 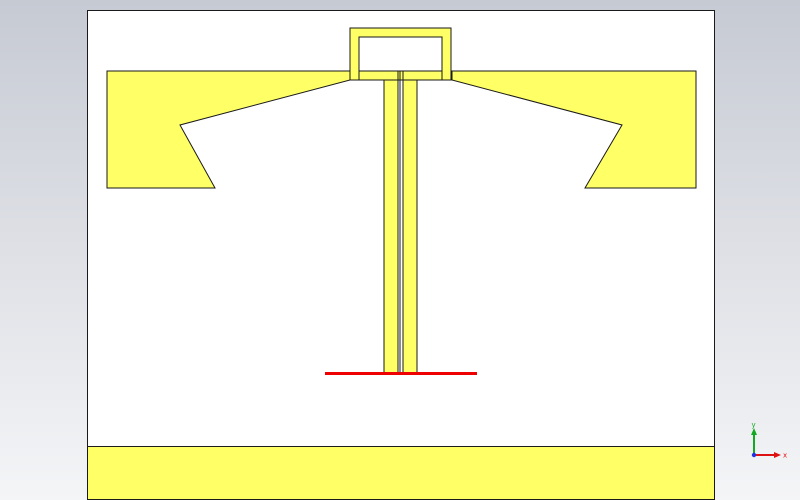 What do you see at coordinates (422, 75) in the screenshot?
I see `balun-right-stub` at bounding box center [422, 75].